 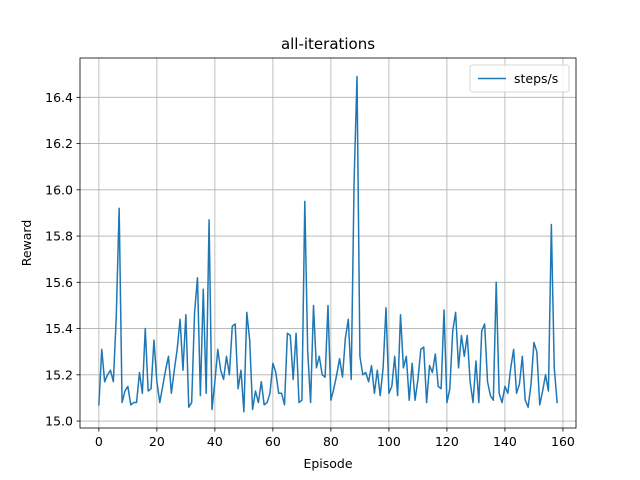 I want to click on x-axis-label: Episode, so click(x=327, y=463).